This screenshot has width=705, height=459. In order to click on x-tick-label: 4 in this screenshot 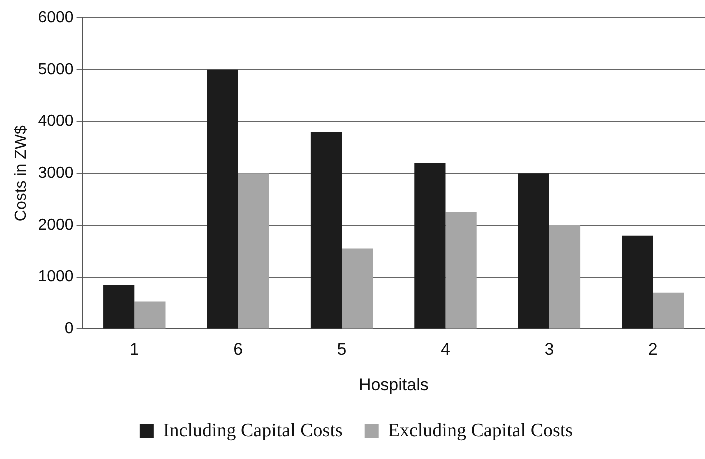, I will do `click(445, 350)`.